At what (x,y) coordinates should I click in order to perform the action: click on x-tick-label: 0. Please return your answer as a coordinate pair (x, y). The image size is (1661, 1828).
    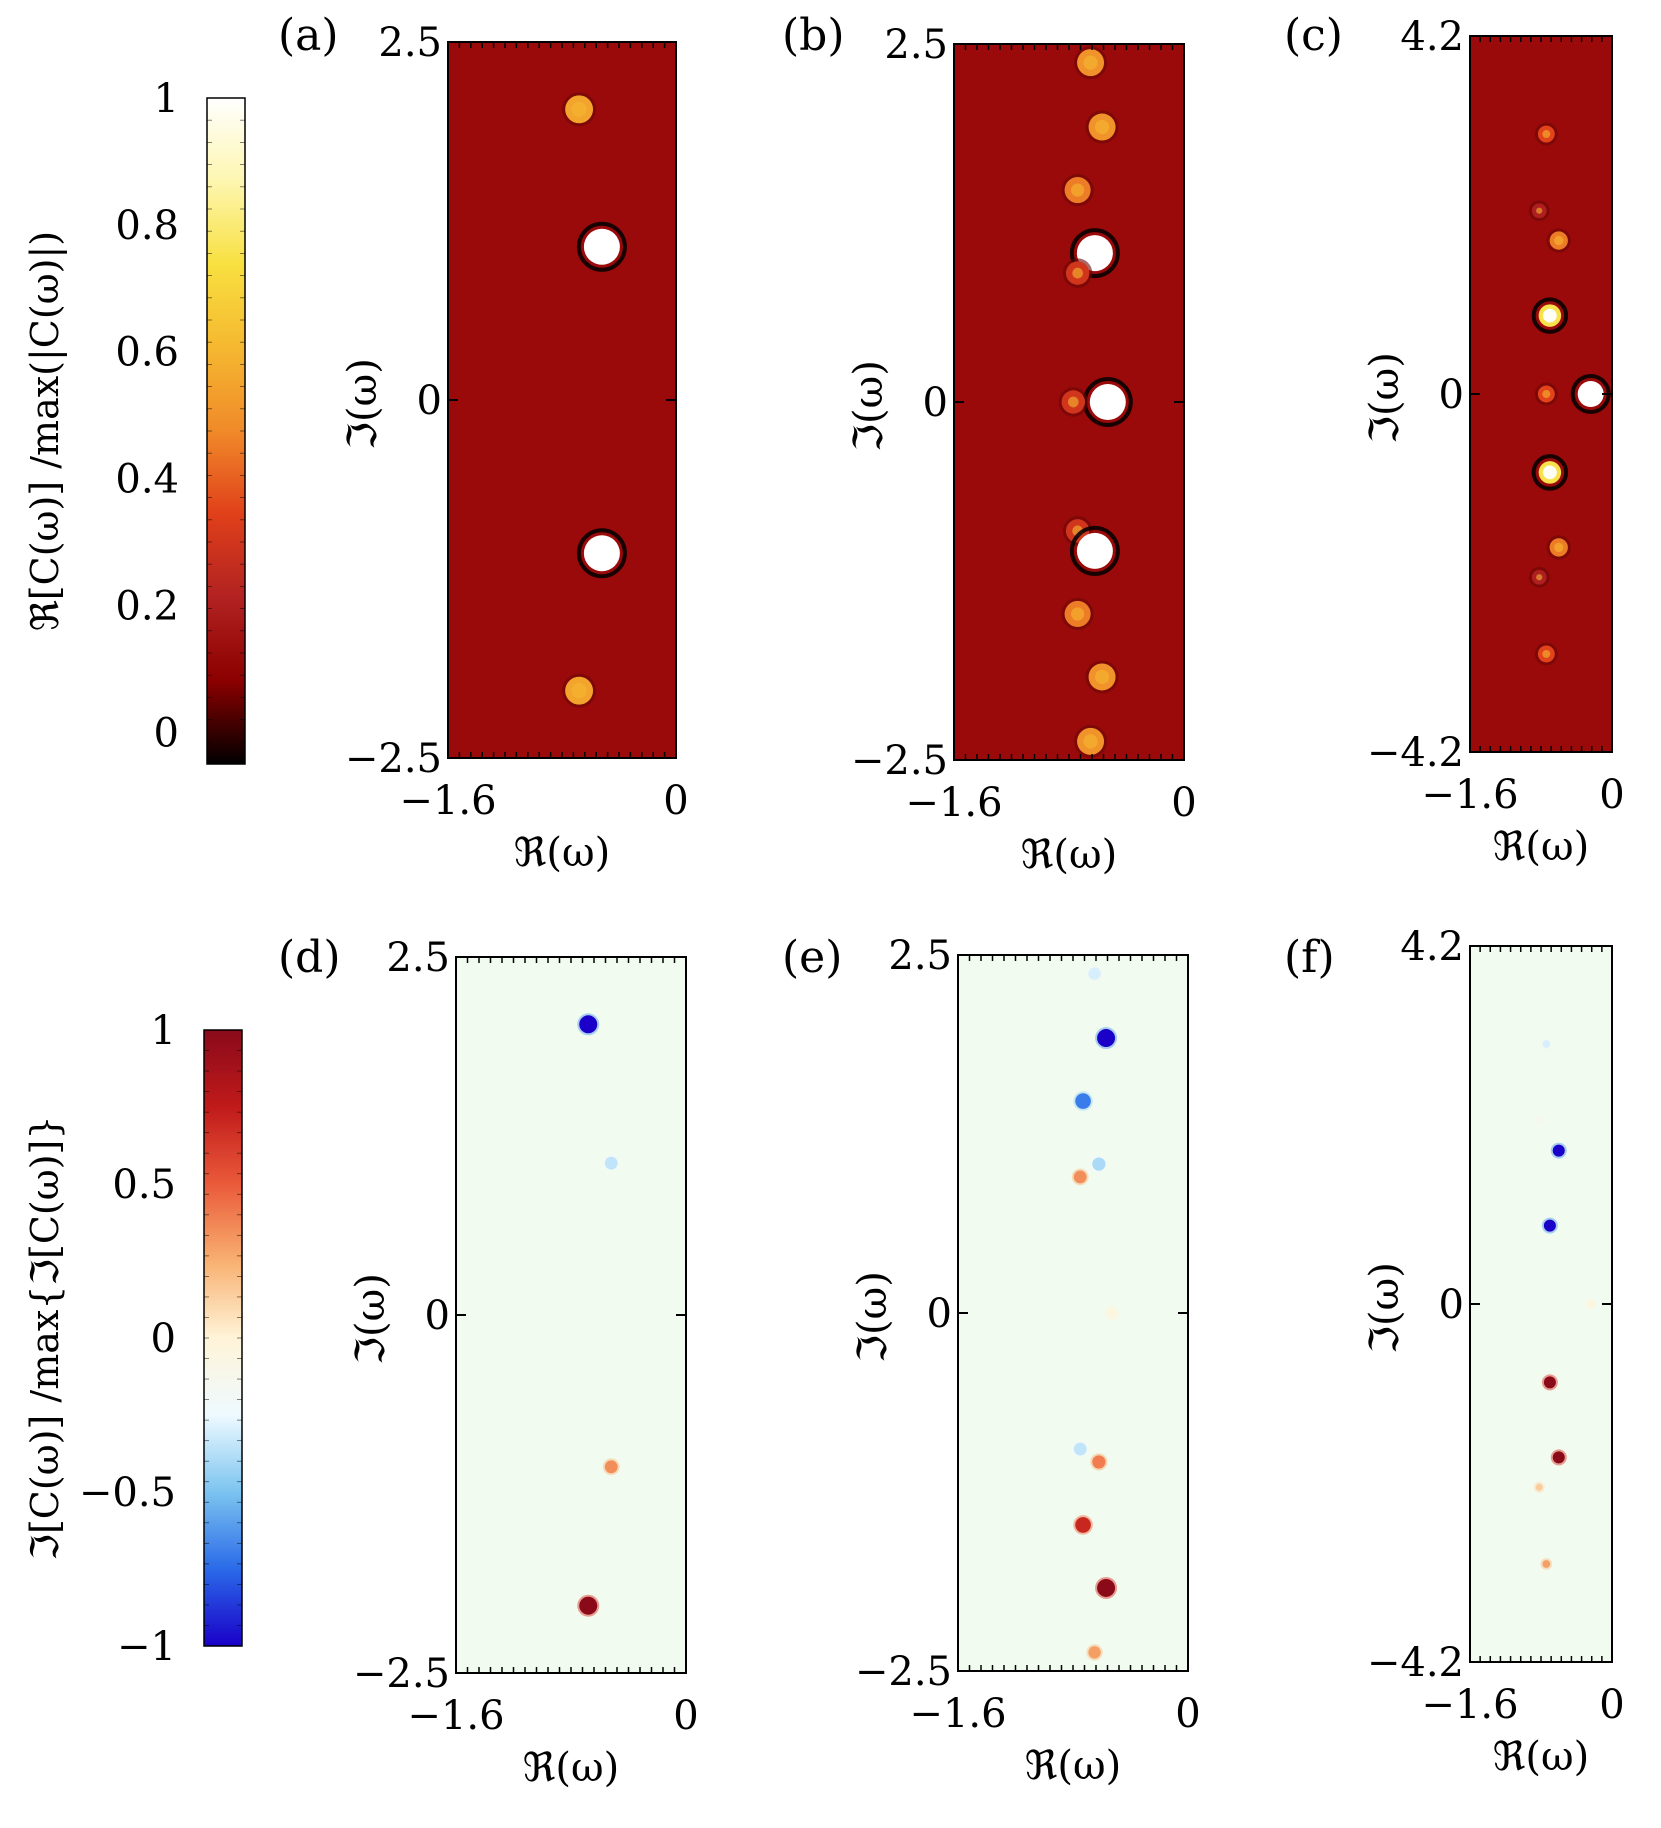
    Looking at the image, I should click on (1611, 1705).